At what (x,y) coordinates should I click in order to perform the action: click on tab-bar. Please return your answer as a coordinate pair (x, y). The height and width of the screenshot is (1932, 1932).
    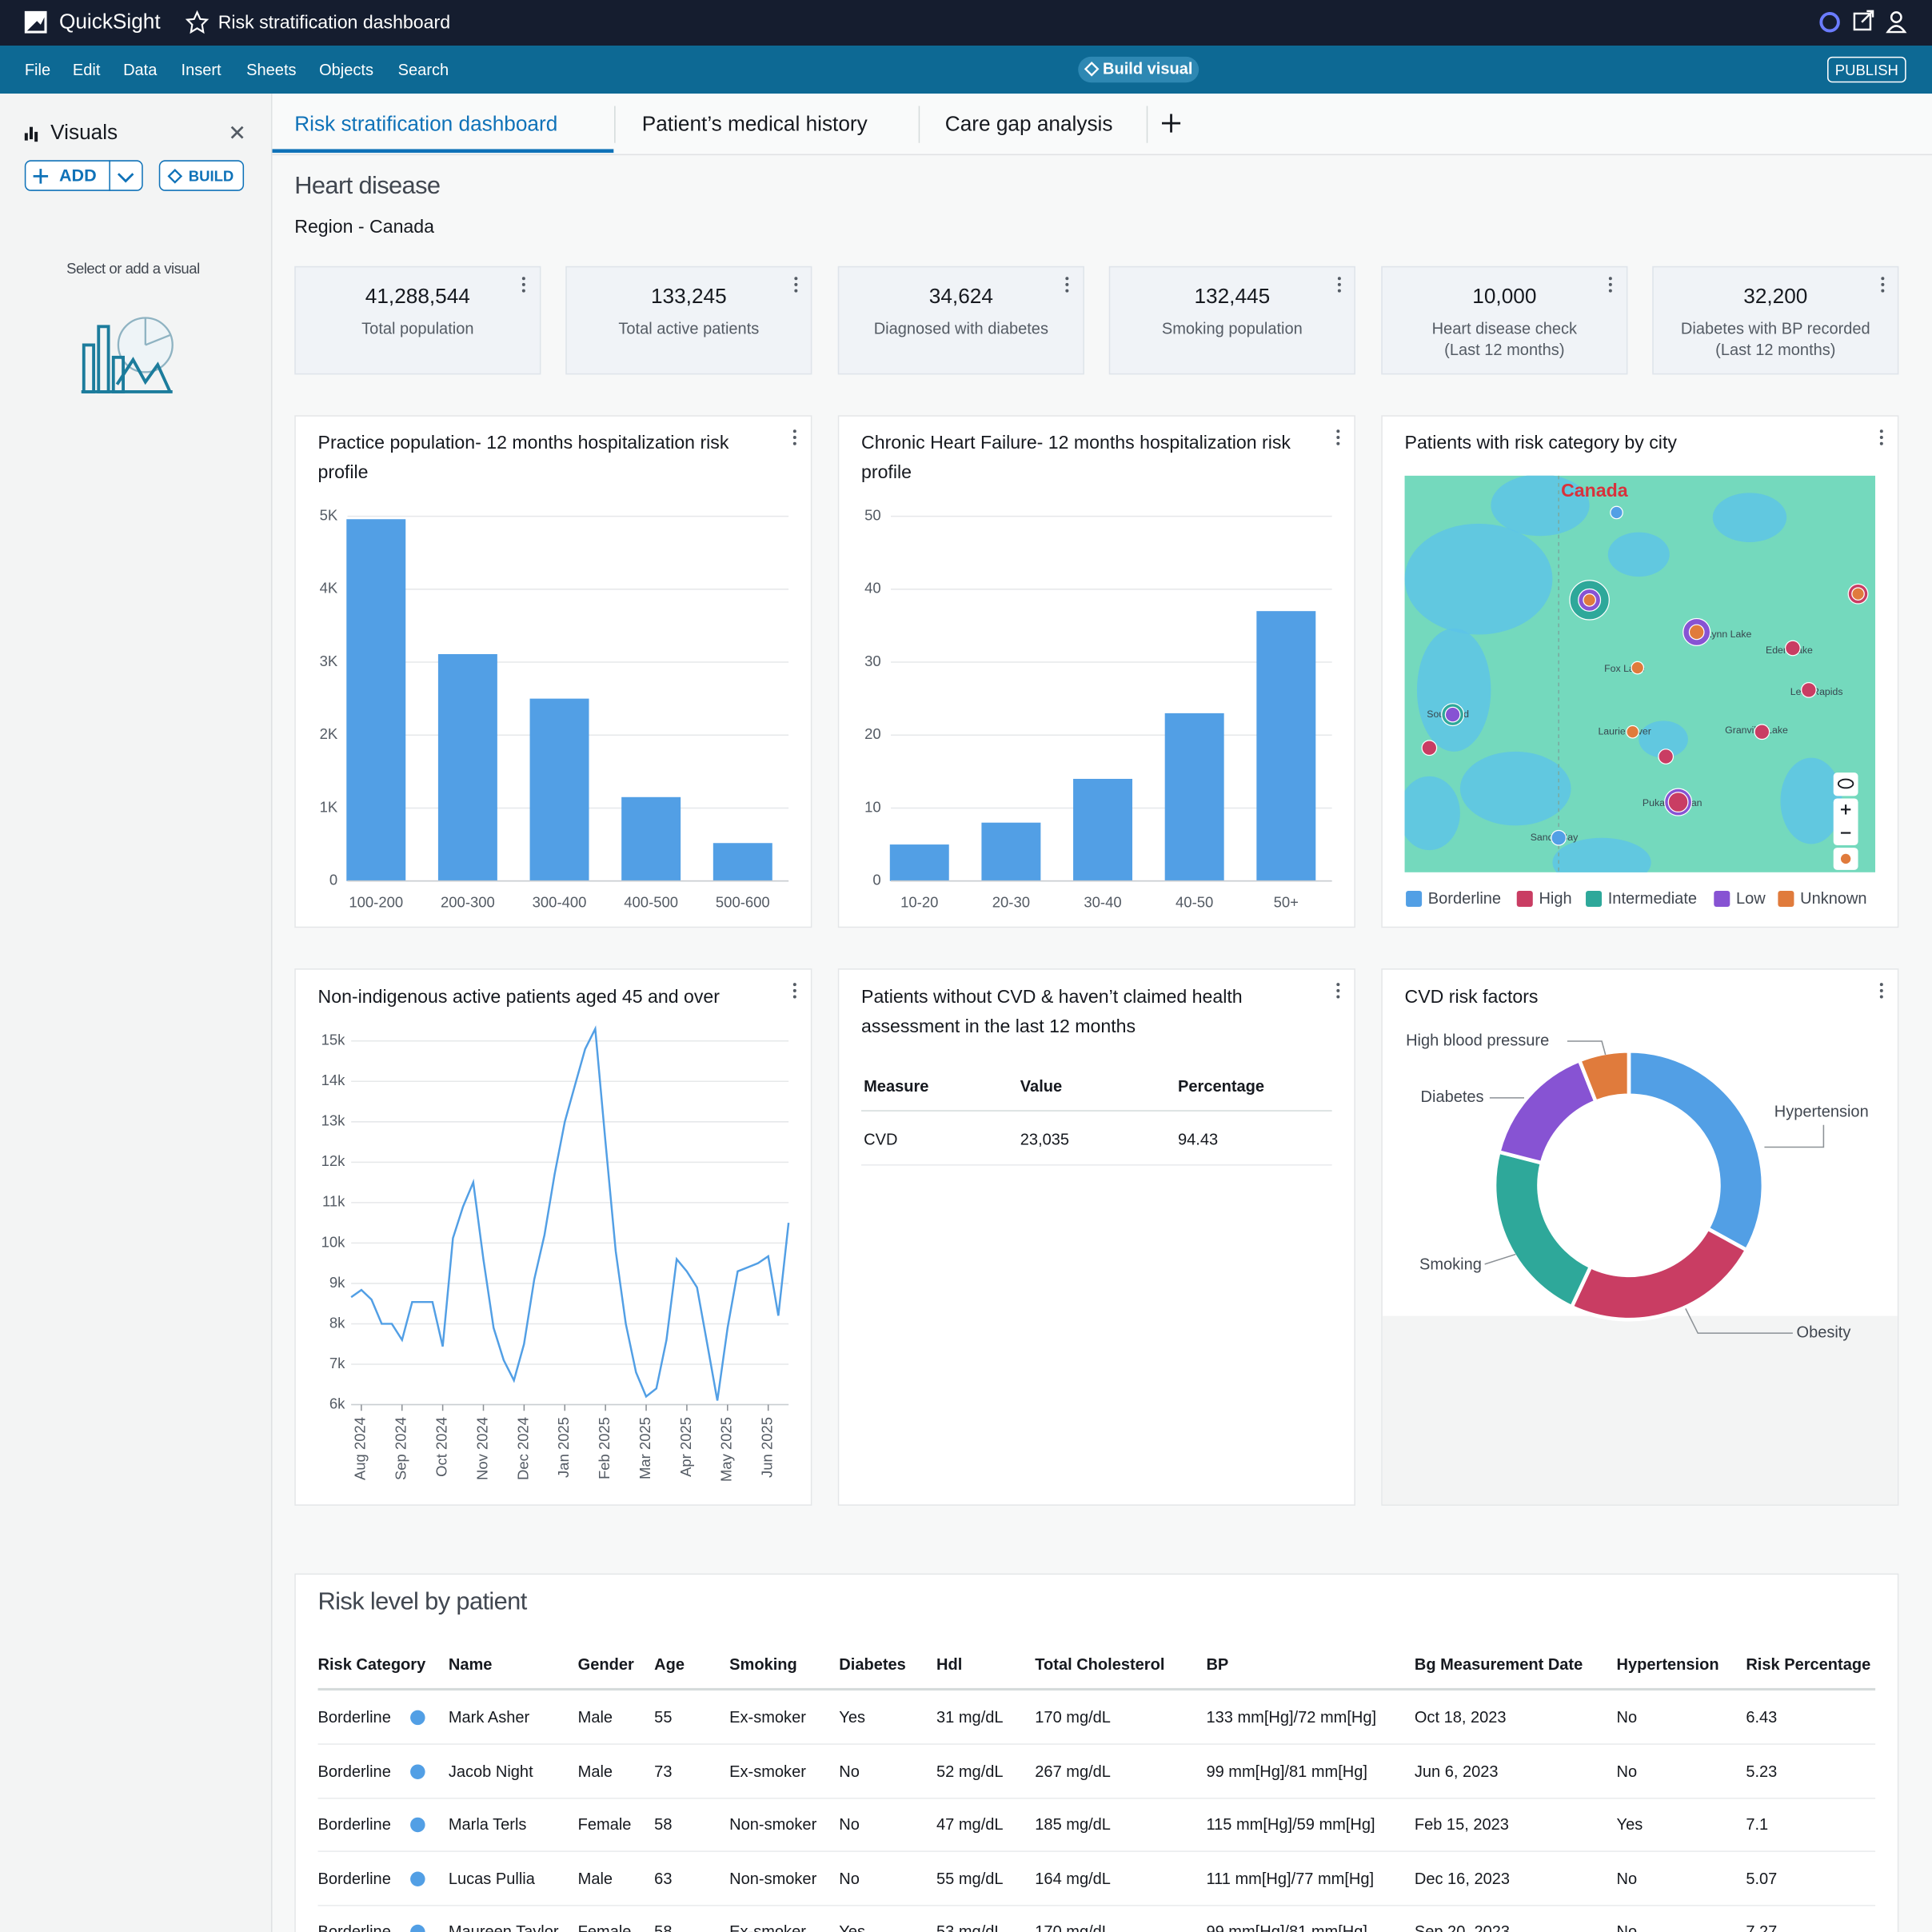
    Looking at the image, I should click on (1102, 125).